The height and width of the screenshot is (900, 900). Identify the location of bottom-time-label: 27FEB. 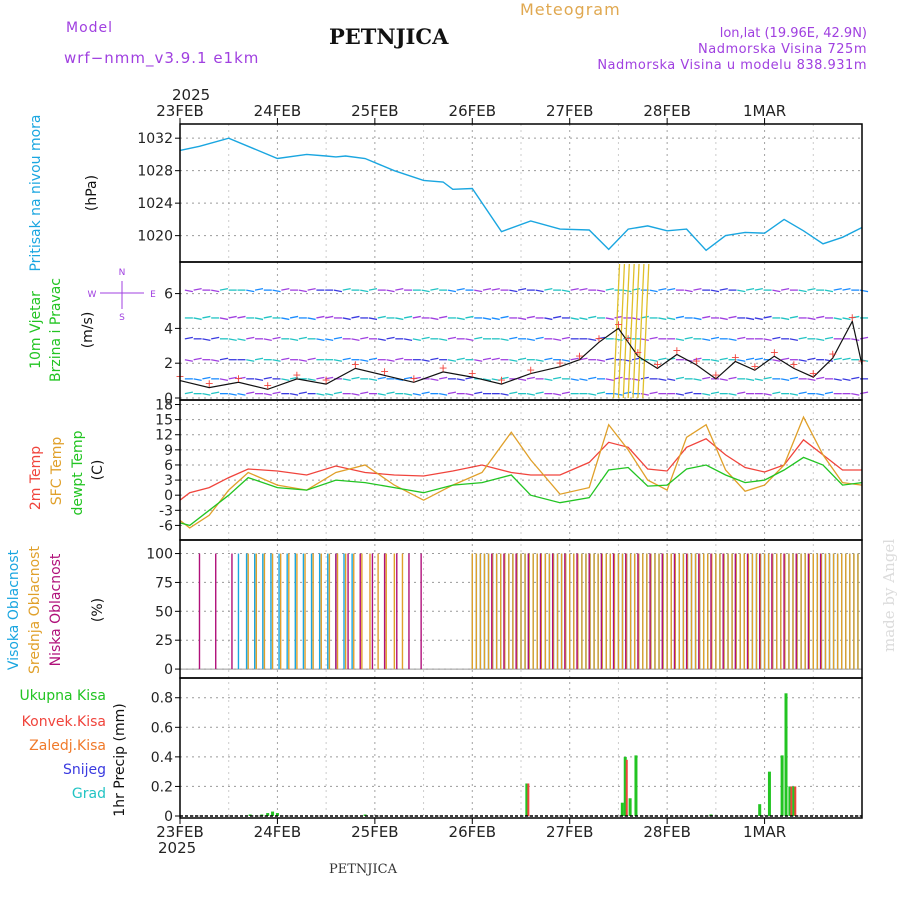
(569, 832).